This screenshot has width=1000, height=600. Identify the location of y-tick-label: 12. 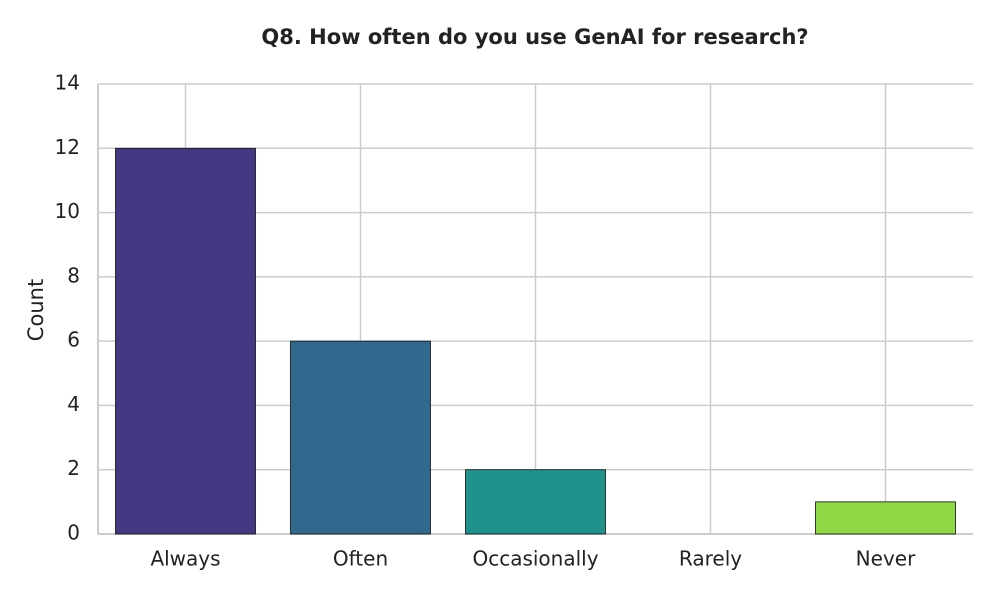
(67, 147).